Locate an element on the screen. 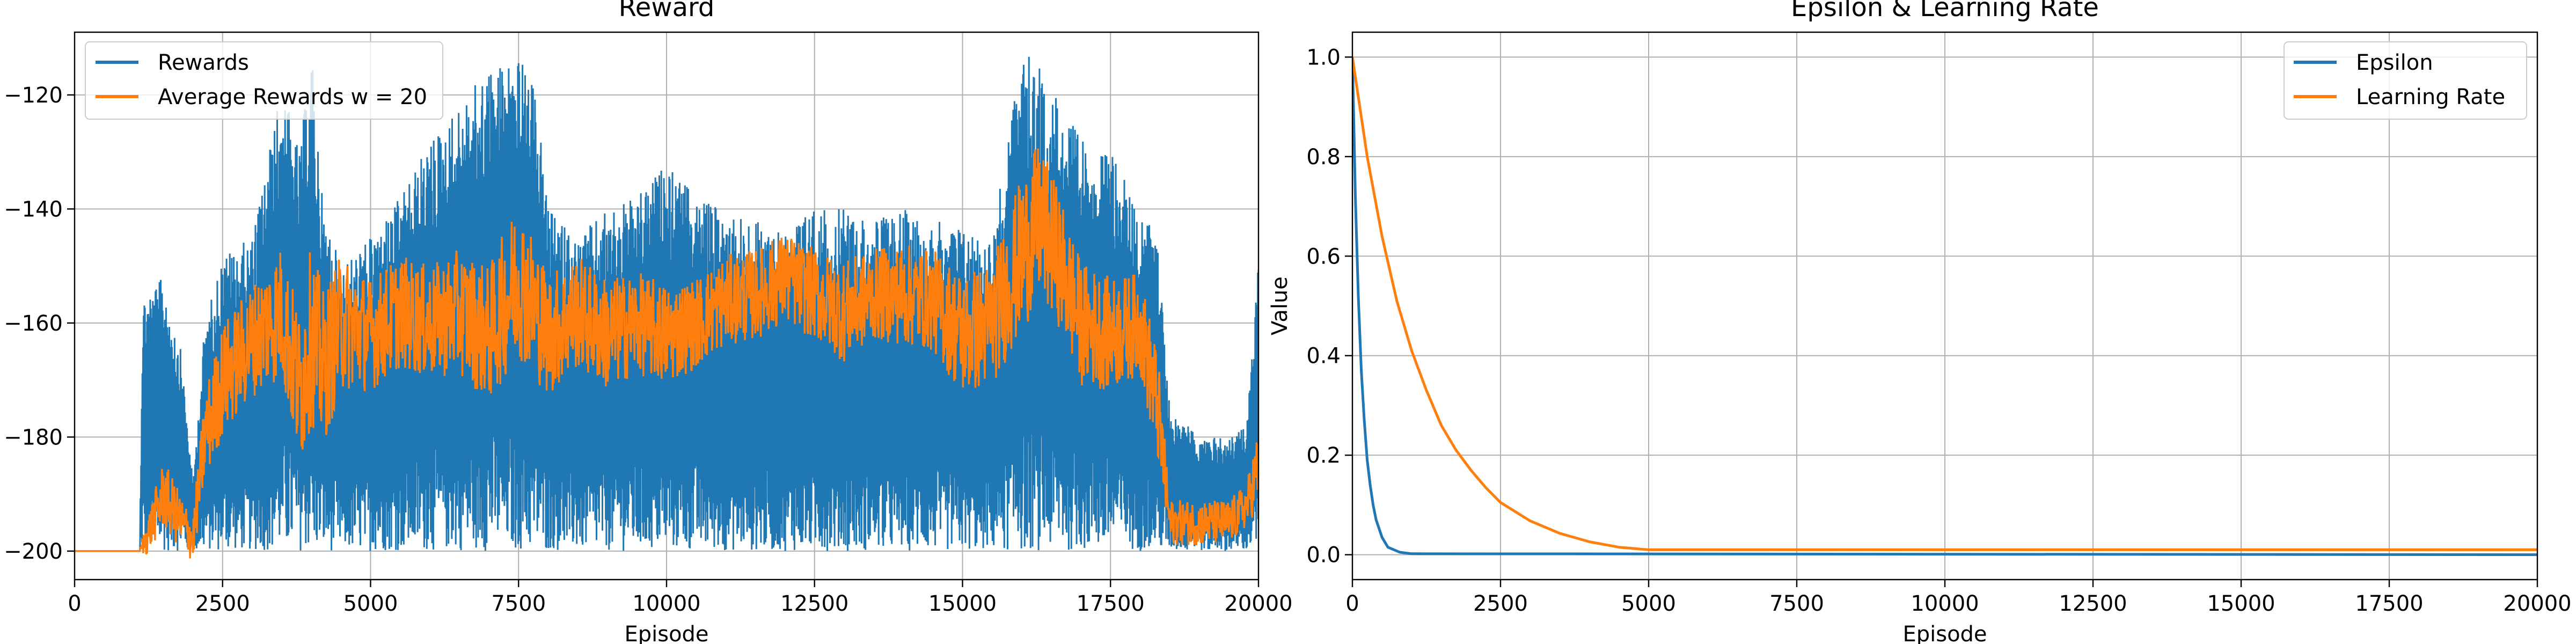 The height and width of the screenshot is (644, 2576). epsilon-lr-ytick-label-2: 0.4 is located at coordinates (1323, 356).